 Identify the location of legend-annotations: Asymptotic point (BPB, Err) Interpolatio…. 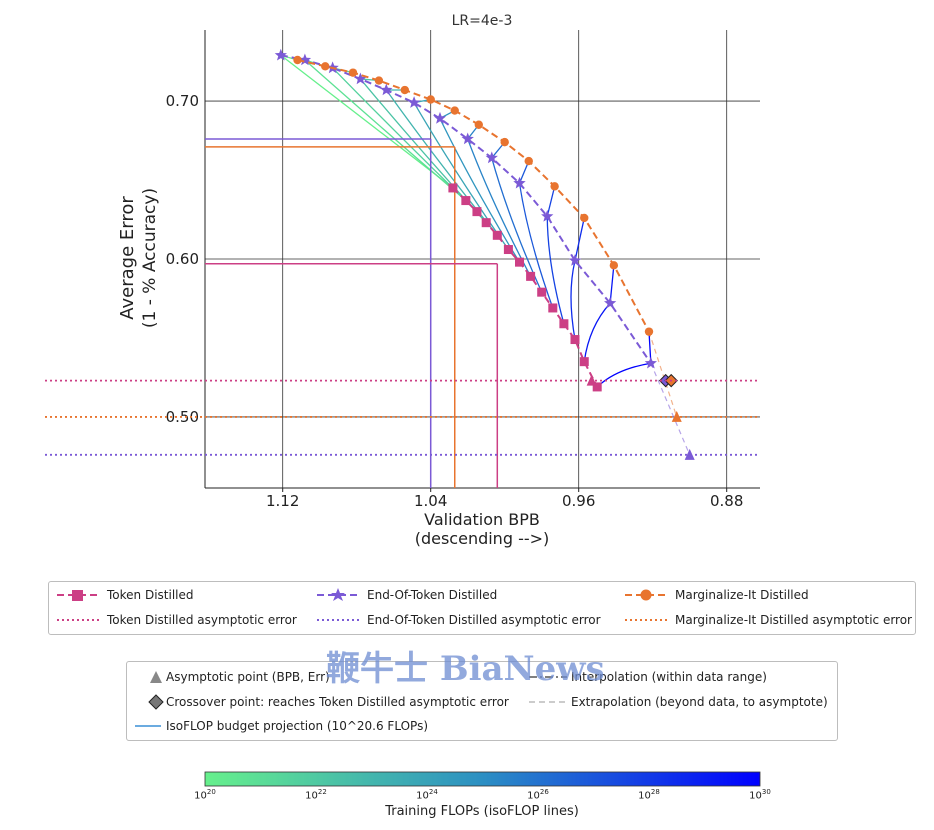
(482, 701).